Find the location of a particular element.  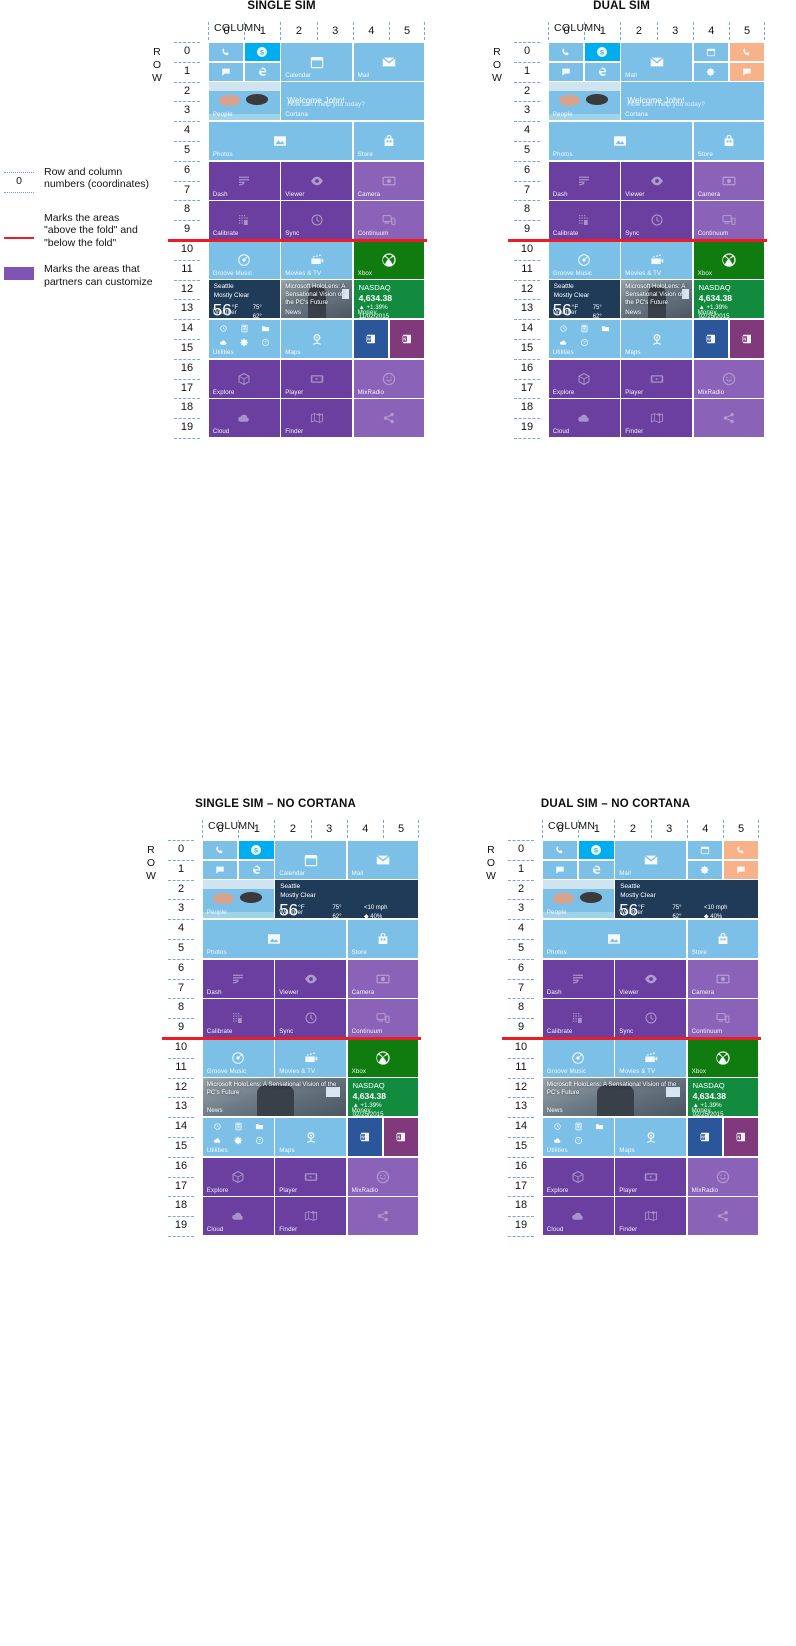

tile-photos: Photos is located at coordinates (614, 939).